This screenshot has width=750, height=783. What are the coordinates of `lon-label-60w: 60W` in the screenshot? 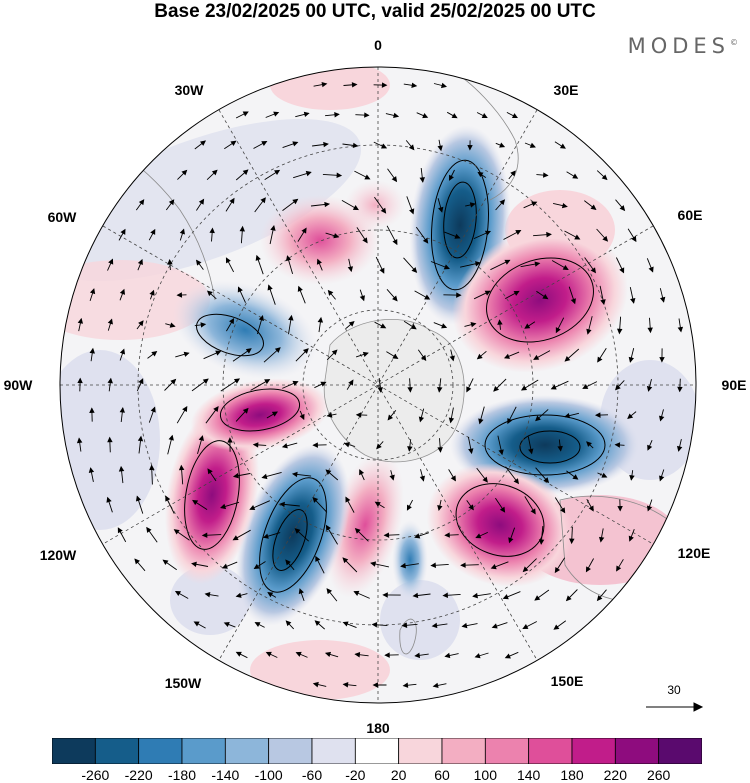 It's located at (63, 217).